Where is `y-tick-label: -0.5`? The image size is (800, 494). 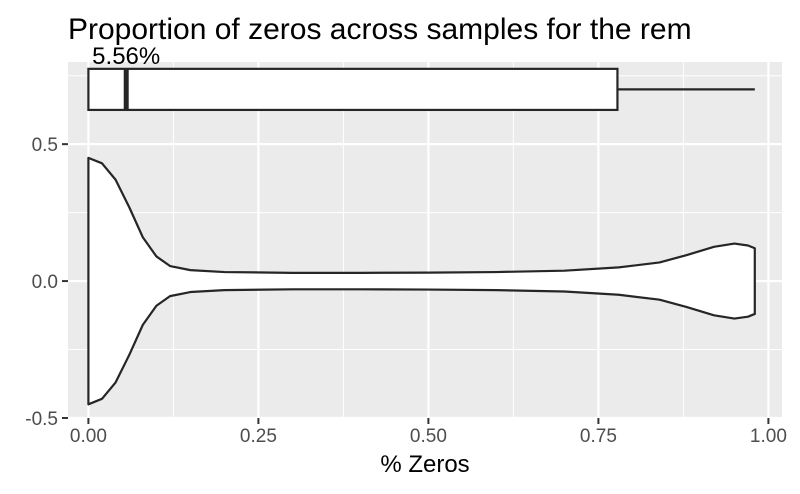
y-tick-label: -0.5 is located at coordinates (41, 419).